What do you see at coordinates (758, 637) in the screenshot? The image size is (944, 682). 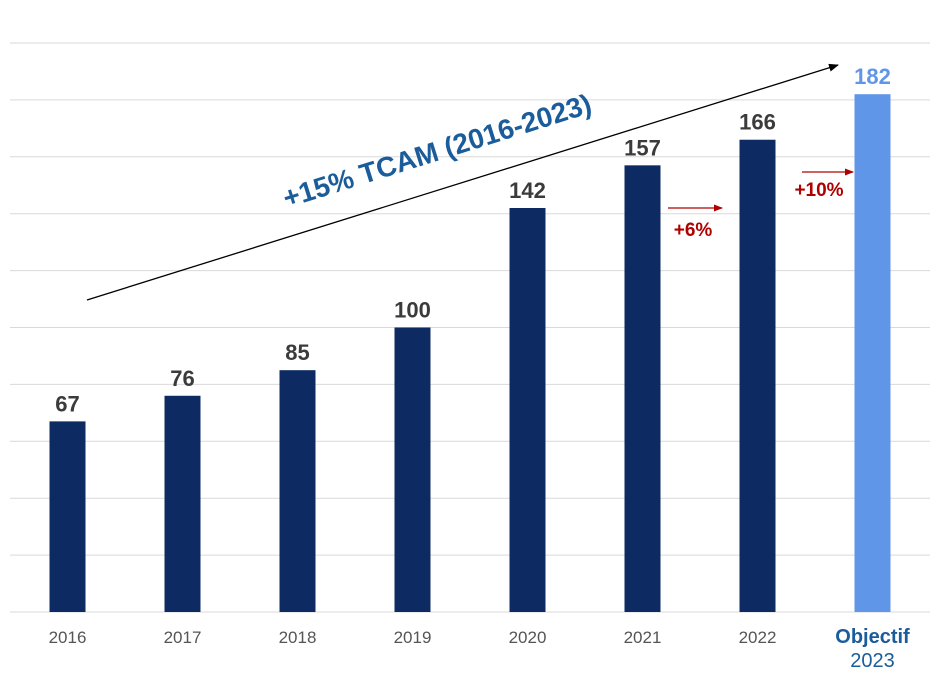 I see `x-tick-label: 2022` at bounding box center [758, 637].